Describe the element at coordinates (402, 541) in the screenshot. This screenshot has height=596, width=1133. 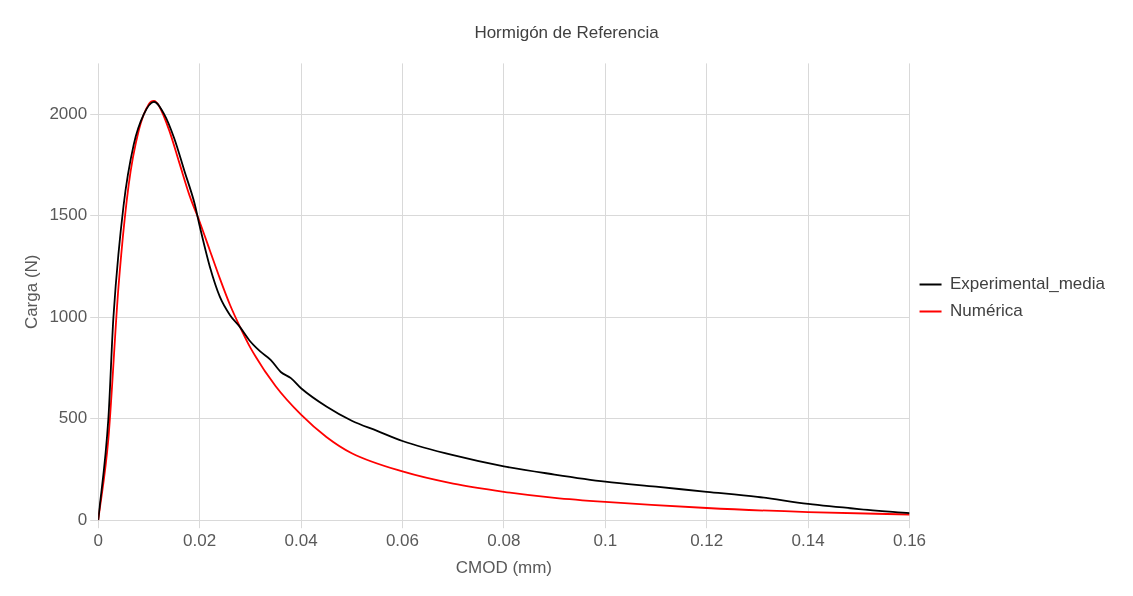
I see `x-tick-label: 0.06` at that location.